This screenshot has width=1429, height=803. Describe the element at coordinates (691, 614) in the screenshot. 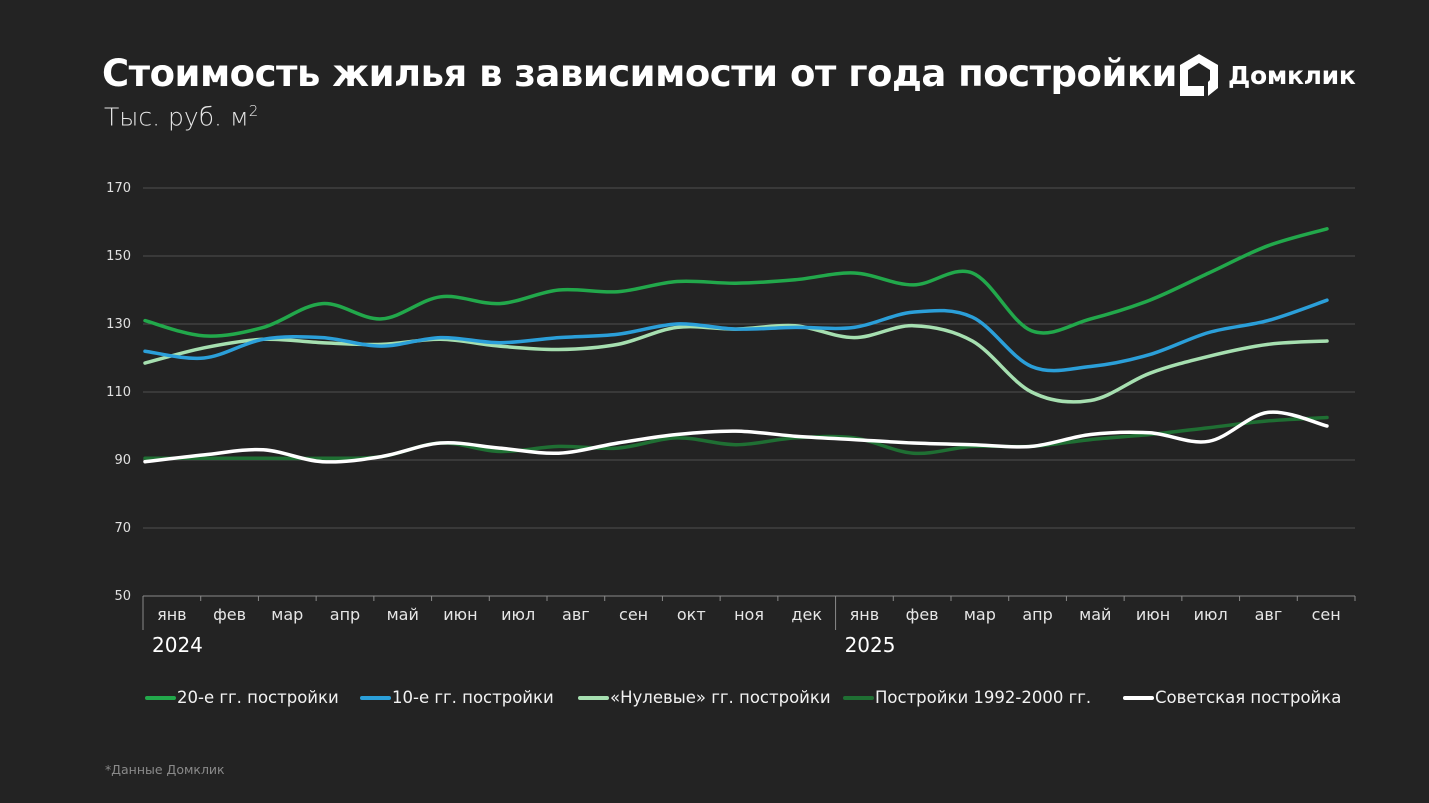

I see `x-tick-label: окт` at that location.